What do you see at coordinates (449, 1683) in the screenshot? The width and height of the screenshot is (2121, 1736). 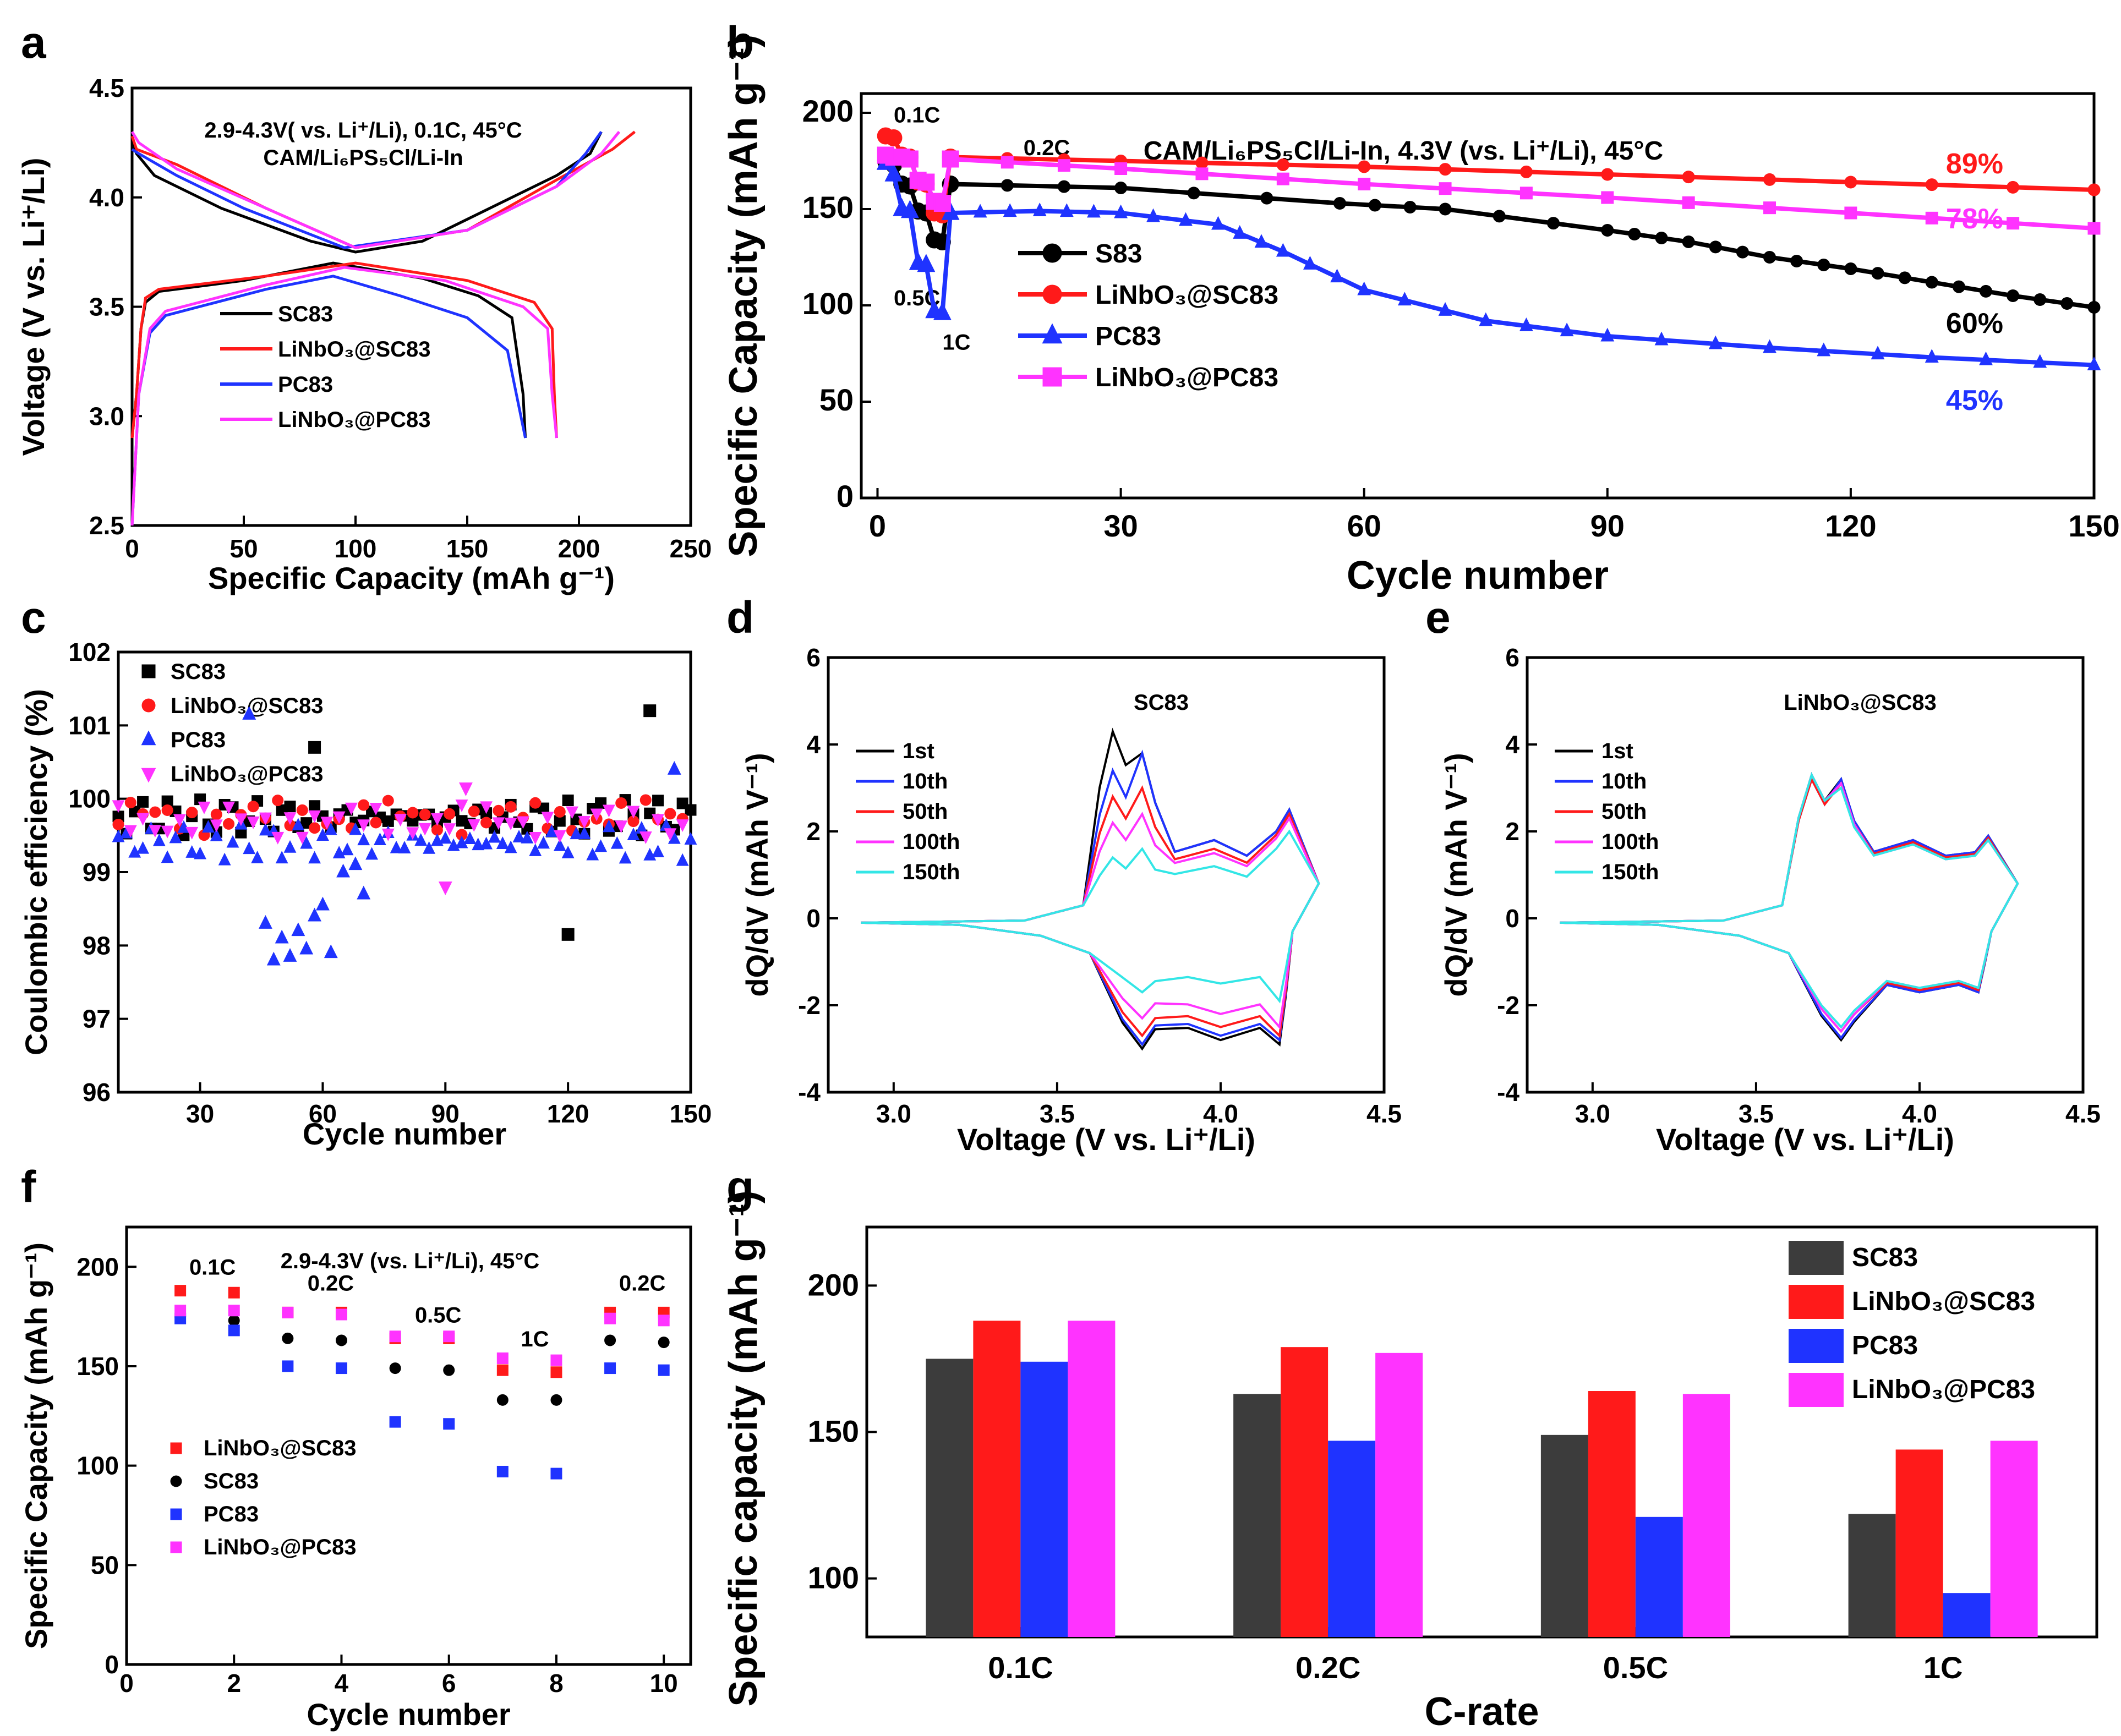 I see `f-x-tick-label: 6` at bounding box center [449, 1683].